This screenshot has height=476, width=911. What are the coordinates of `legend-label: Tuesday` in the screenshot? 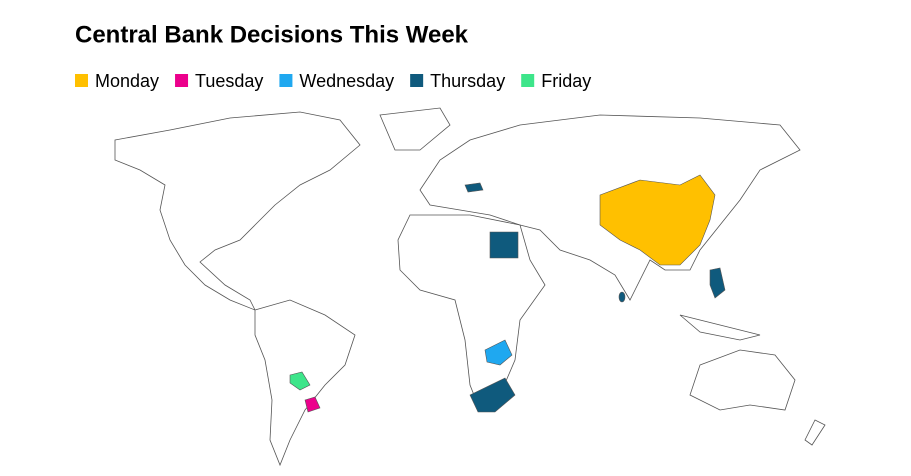 It's located at (229, 81).